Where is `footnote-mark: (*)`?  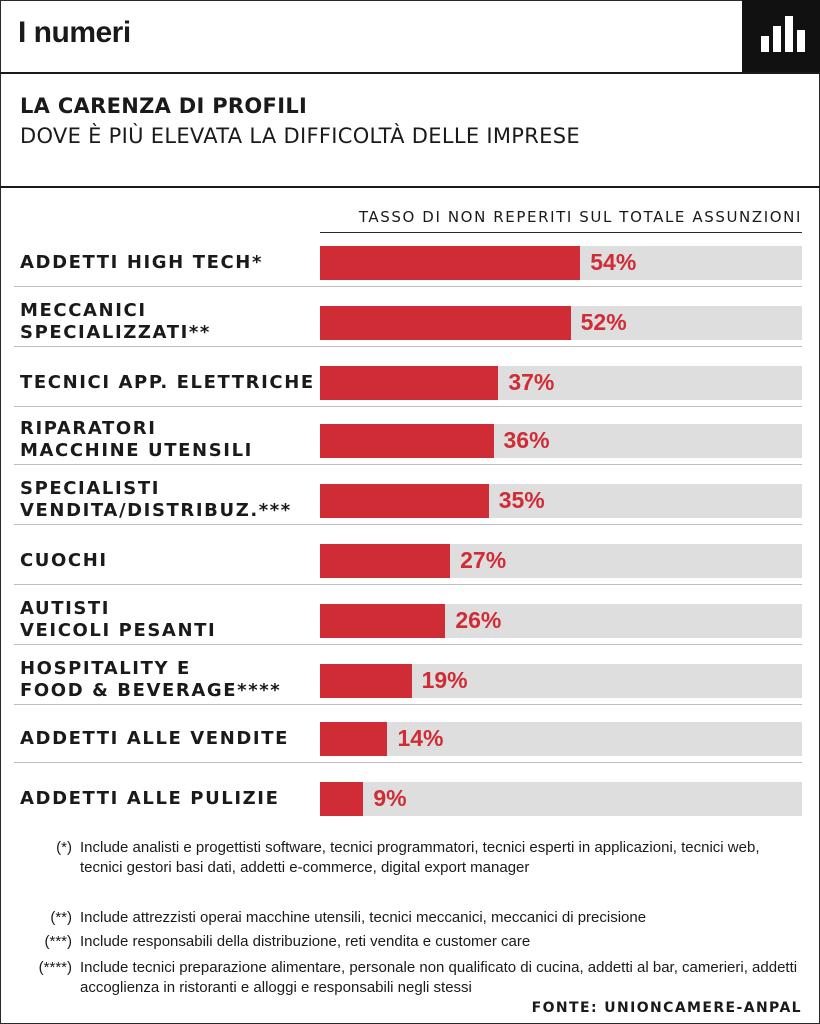
footnote-mark: (*) is located at coordinates (64, 847).